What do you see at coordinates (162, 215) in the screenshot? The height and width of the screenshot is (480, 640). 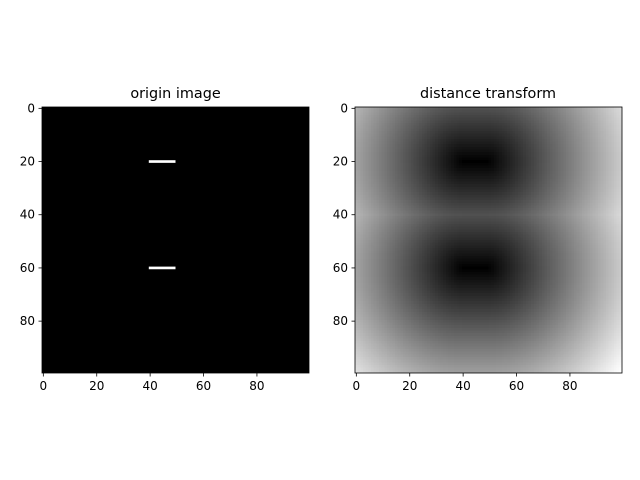 I see `image-segments` at bounding box center [162, 215].